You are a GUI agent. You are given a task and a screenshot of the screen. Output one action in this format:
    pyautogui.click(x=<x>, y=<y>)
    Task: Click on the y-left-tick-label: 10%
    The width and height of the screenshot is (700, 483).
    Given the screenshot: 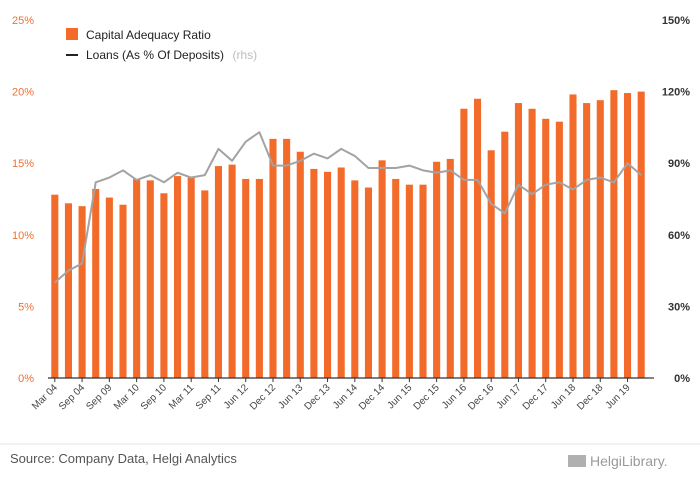 What is the action you would take?
    pyautogui.click(x=23, y=236)
    